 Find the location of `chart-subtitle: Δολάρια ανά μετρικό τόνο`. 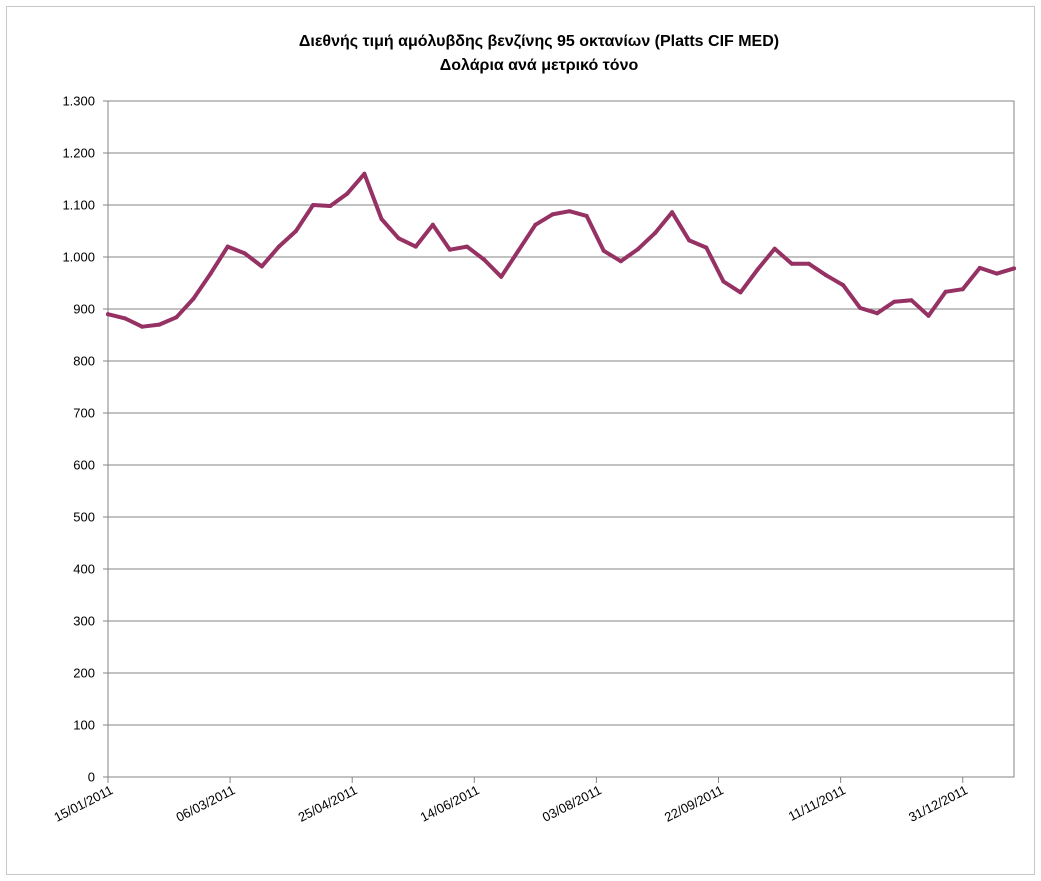

chart-subtitle: Δολάρια ανά μετρικό τόνο is located at coordinates (539, 65).